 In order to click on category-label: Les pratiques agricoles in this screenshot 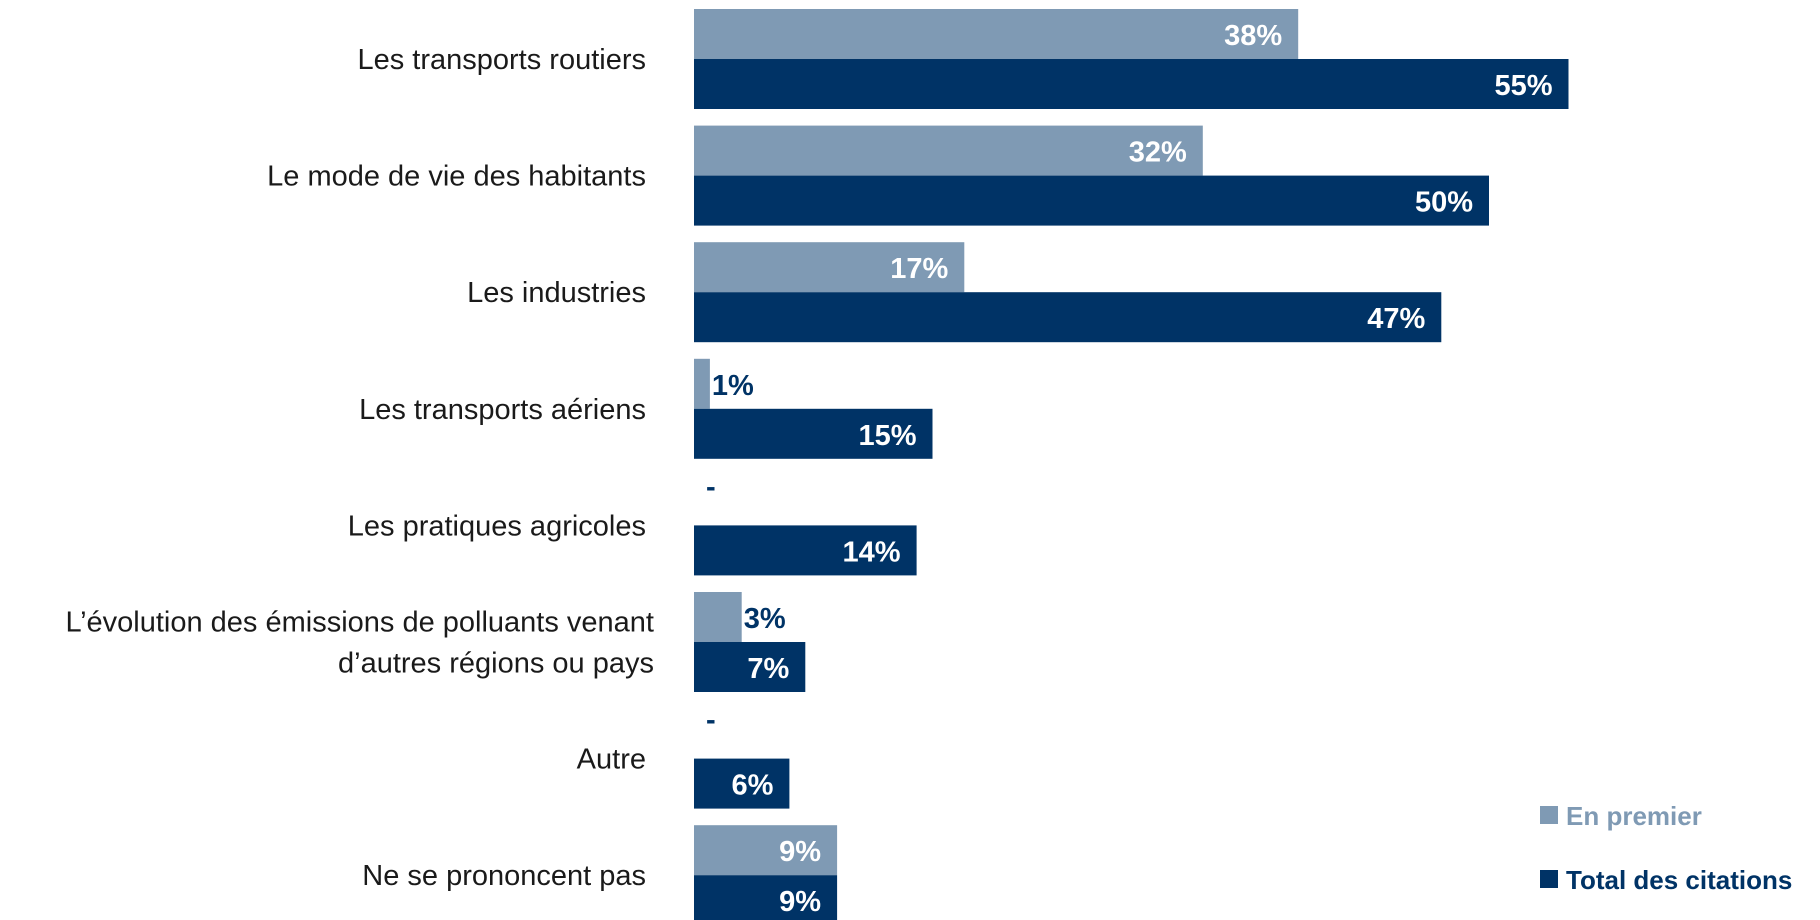, I will do `click(497, 526)`.